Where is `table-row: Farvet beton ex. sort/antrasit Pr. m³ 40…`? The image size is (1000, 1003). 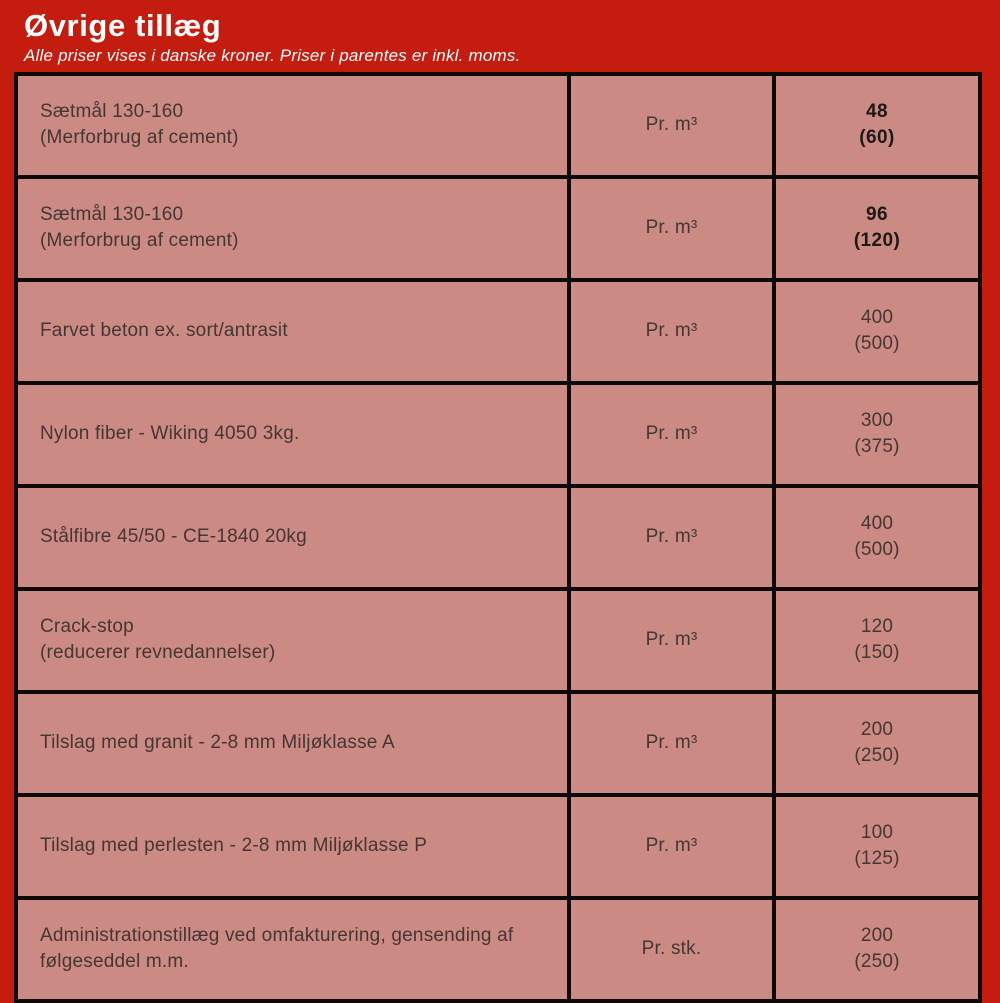 table-row: Farvet beton ex. sort/antrasit Pr. m³ 40… is located at coordinates (498, 331).